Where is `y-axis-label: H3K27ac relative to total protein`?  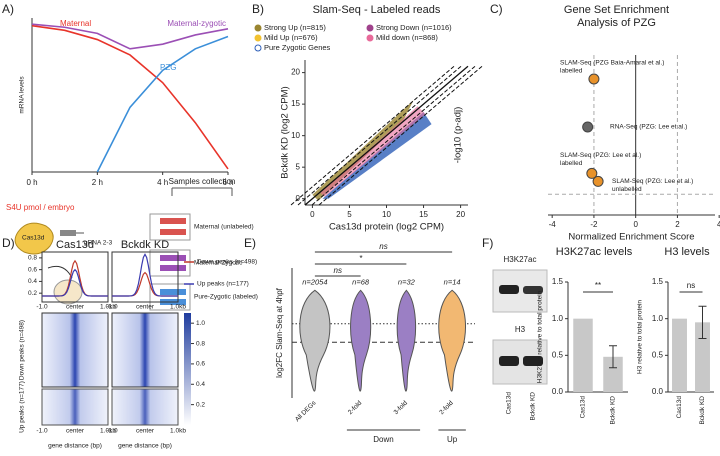
y-axis-label: H3K27ac relative to total protein is located at coordinates (540, 336).